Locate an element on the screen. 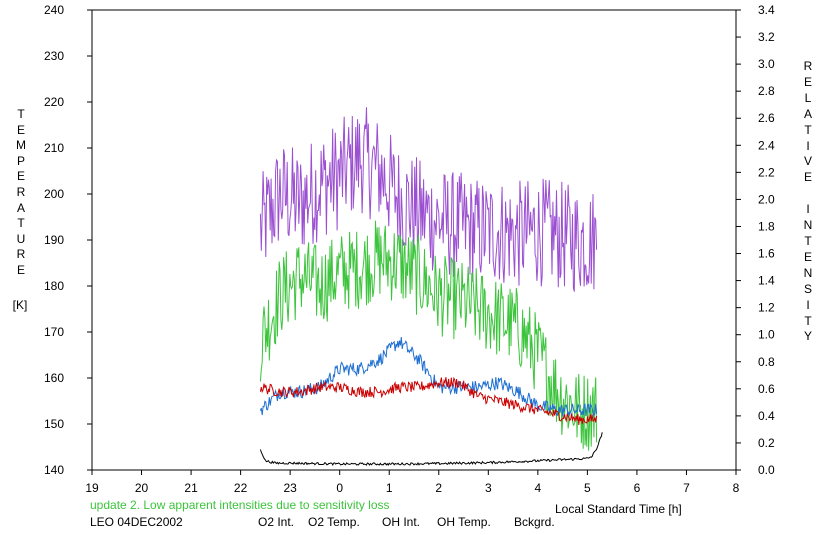  y-left-tick-label: 230 is located at coordinates (54, 56).